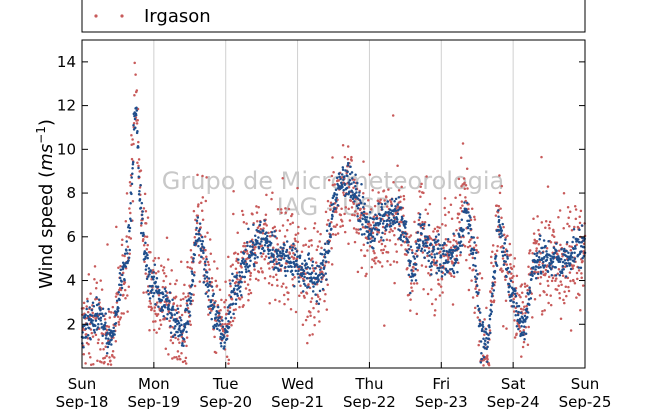 This screenshot has width=650, height=409. What do you see at coordinates (66, 149) in the screenshot?
I see `y-tick-label-10: 10` at bounding box center [66, 149].